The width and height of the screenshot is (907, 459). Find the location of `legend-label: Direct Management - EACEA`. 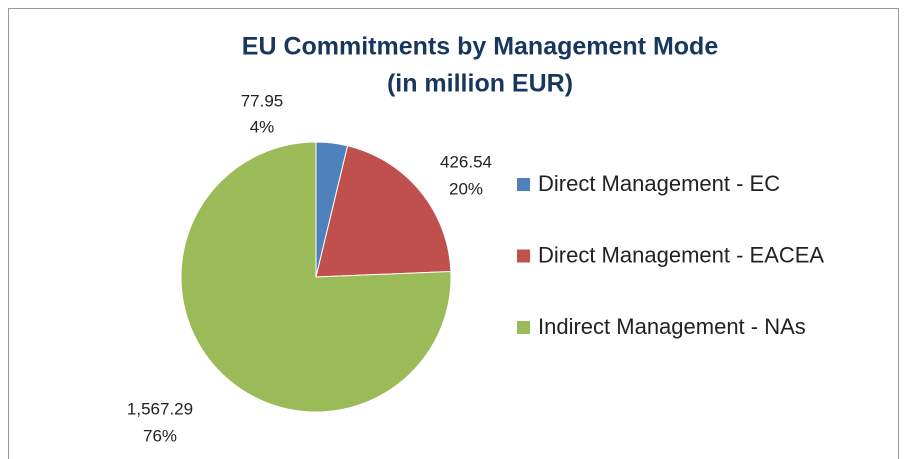

legend-label: Direct Management - EACEA is located at coordinates (681, 254).